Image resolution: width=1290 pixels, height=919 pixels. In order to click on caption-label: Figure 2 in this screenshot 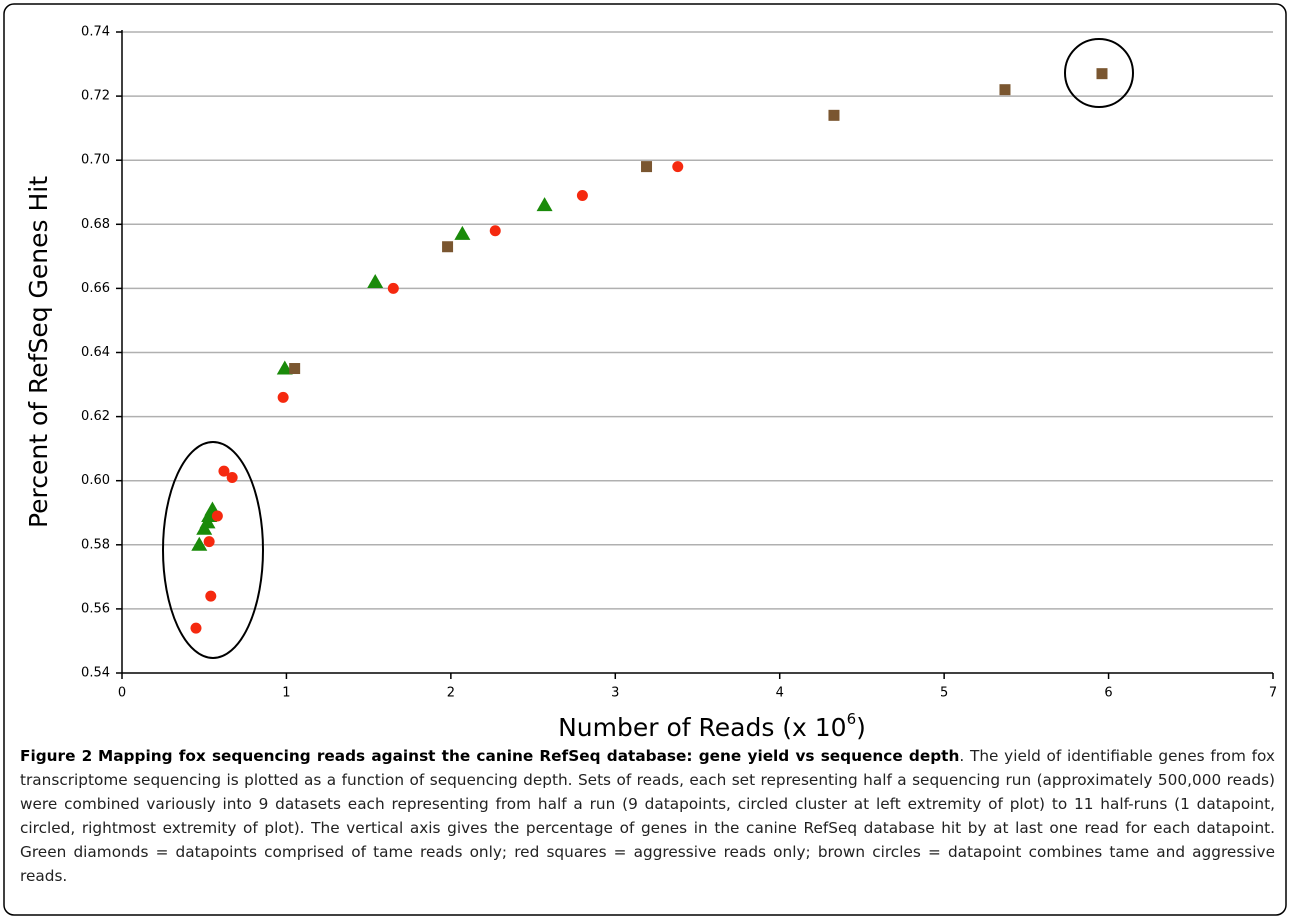, I will do `click(56, 756)`.